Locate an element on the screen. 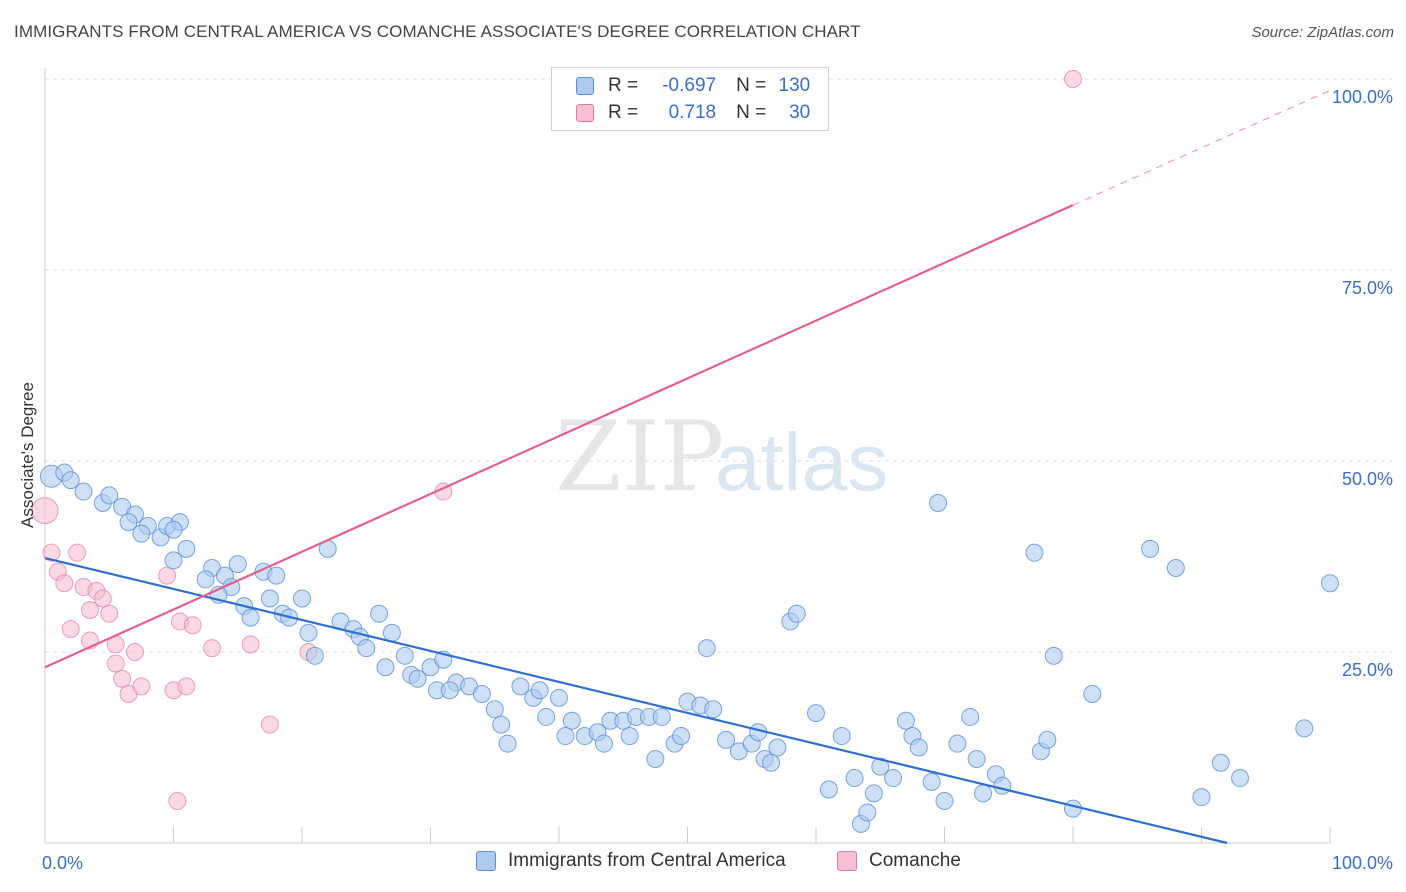 This screenshot has width=1406, height=892. source-credit: Source: ZipAtlas.com is located at coordinates (1322, 32).